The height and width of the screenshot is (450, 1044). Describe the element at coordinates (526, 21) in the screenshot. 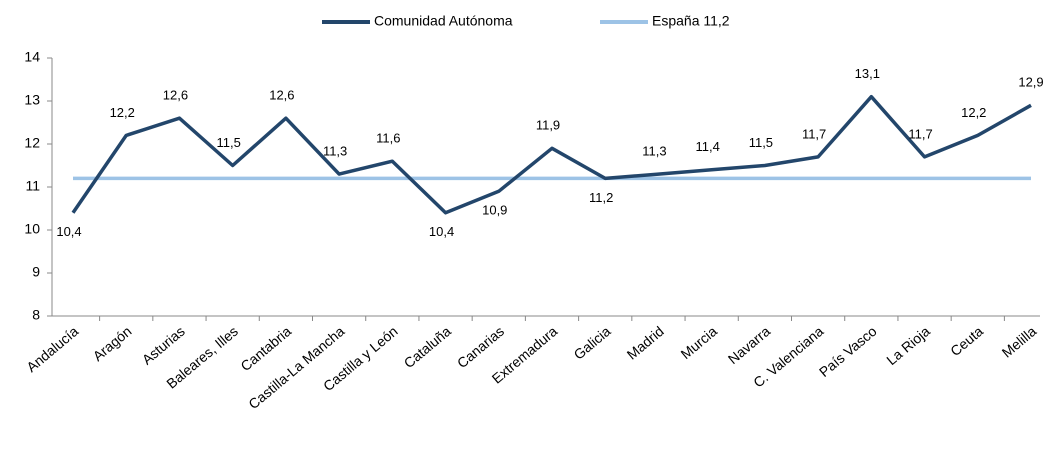

I see `legend: Comunidad Autónoma España 11,2` at that location.